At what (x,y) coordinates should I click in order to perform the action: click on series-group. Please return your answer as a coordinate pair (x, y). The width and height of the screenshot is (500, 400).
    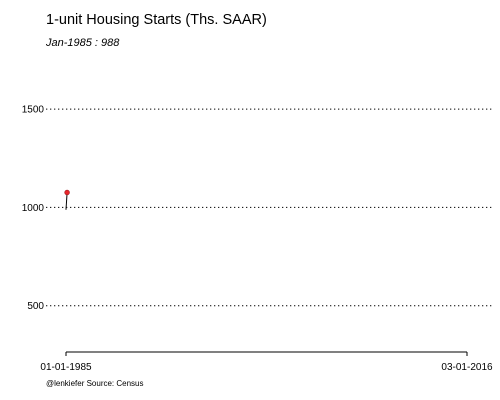
    Looking at the image, I should click on (67, 199).